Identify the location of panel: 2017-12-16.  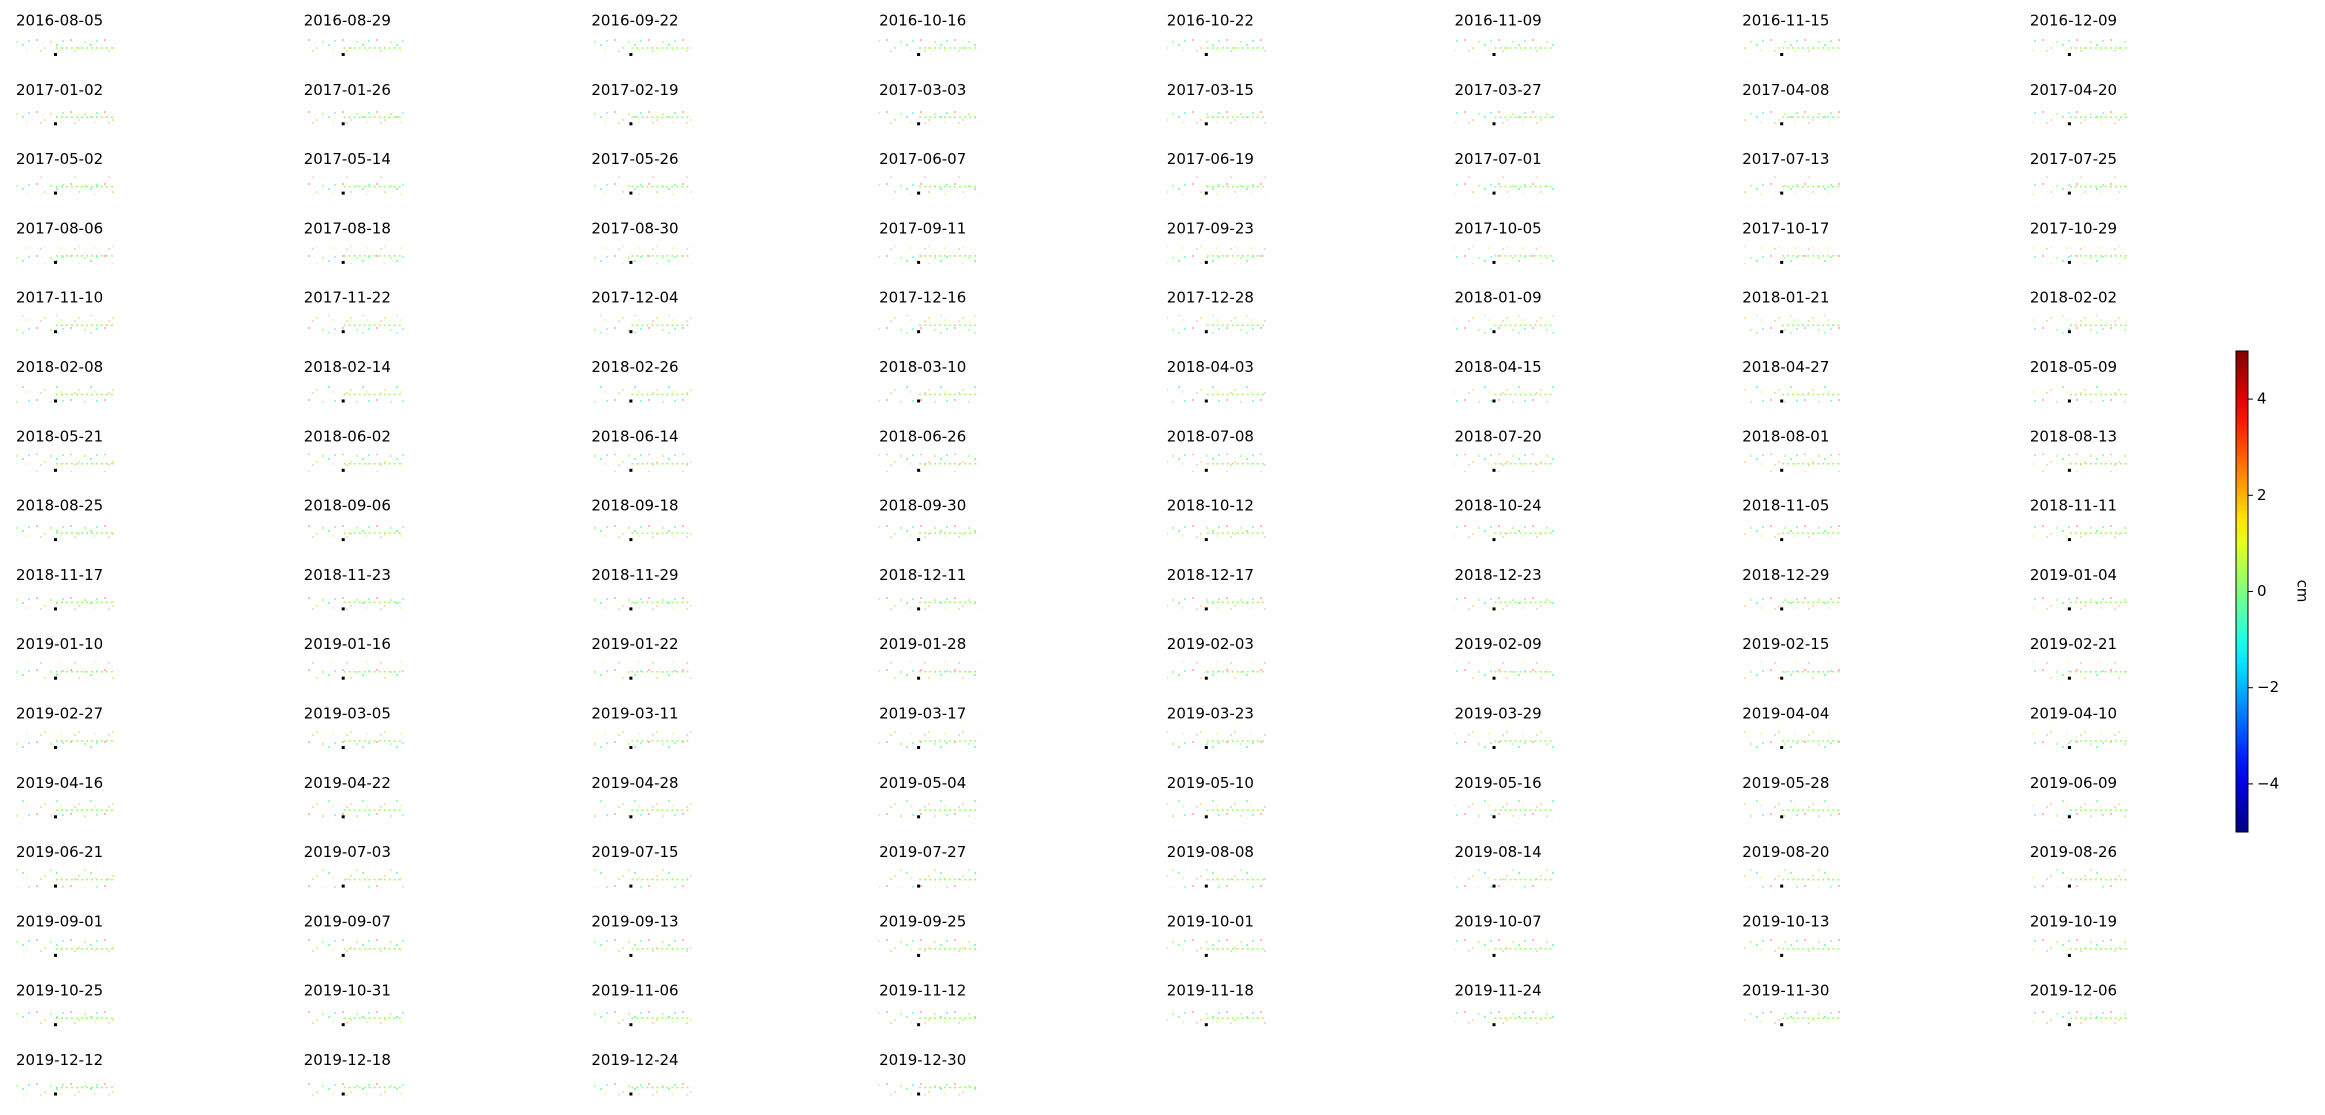
(929, 311).